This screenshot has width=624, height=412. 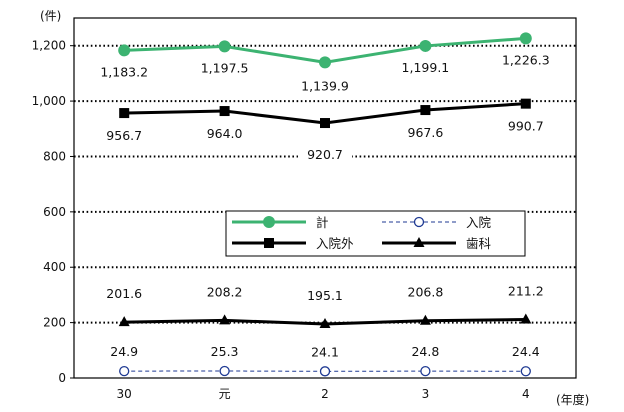 What do you see at coordinates (426, 292) in the screenshot?
I see `data-label: 206.8` at bounding box center [426, 292].